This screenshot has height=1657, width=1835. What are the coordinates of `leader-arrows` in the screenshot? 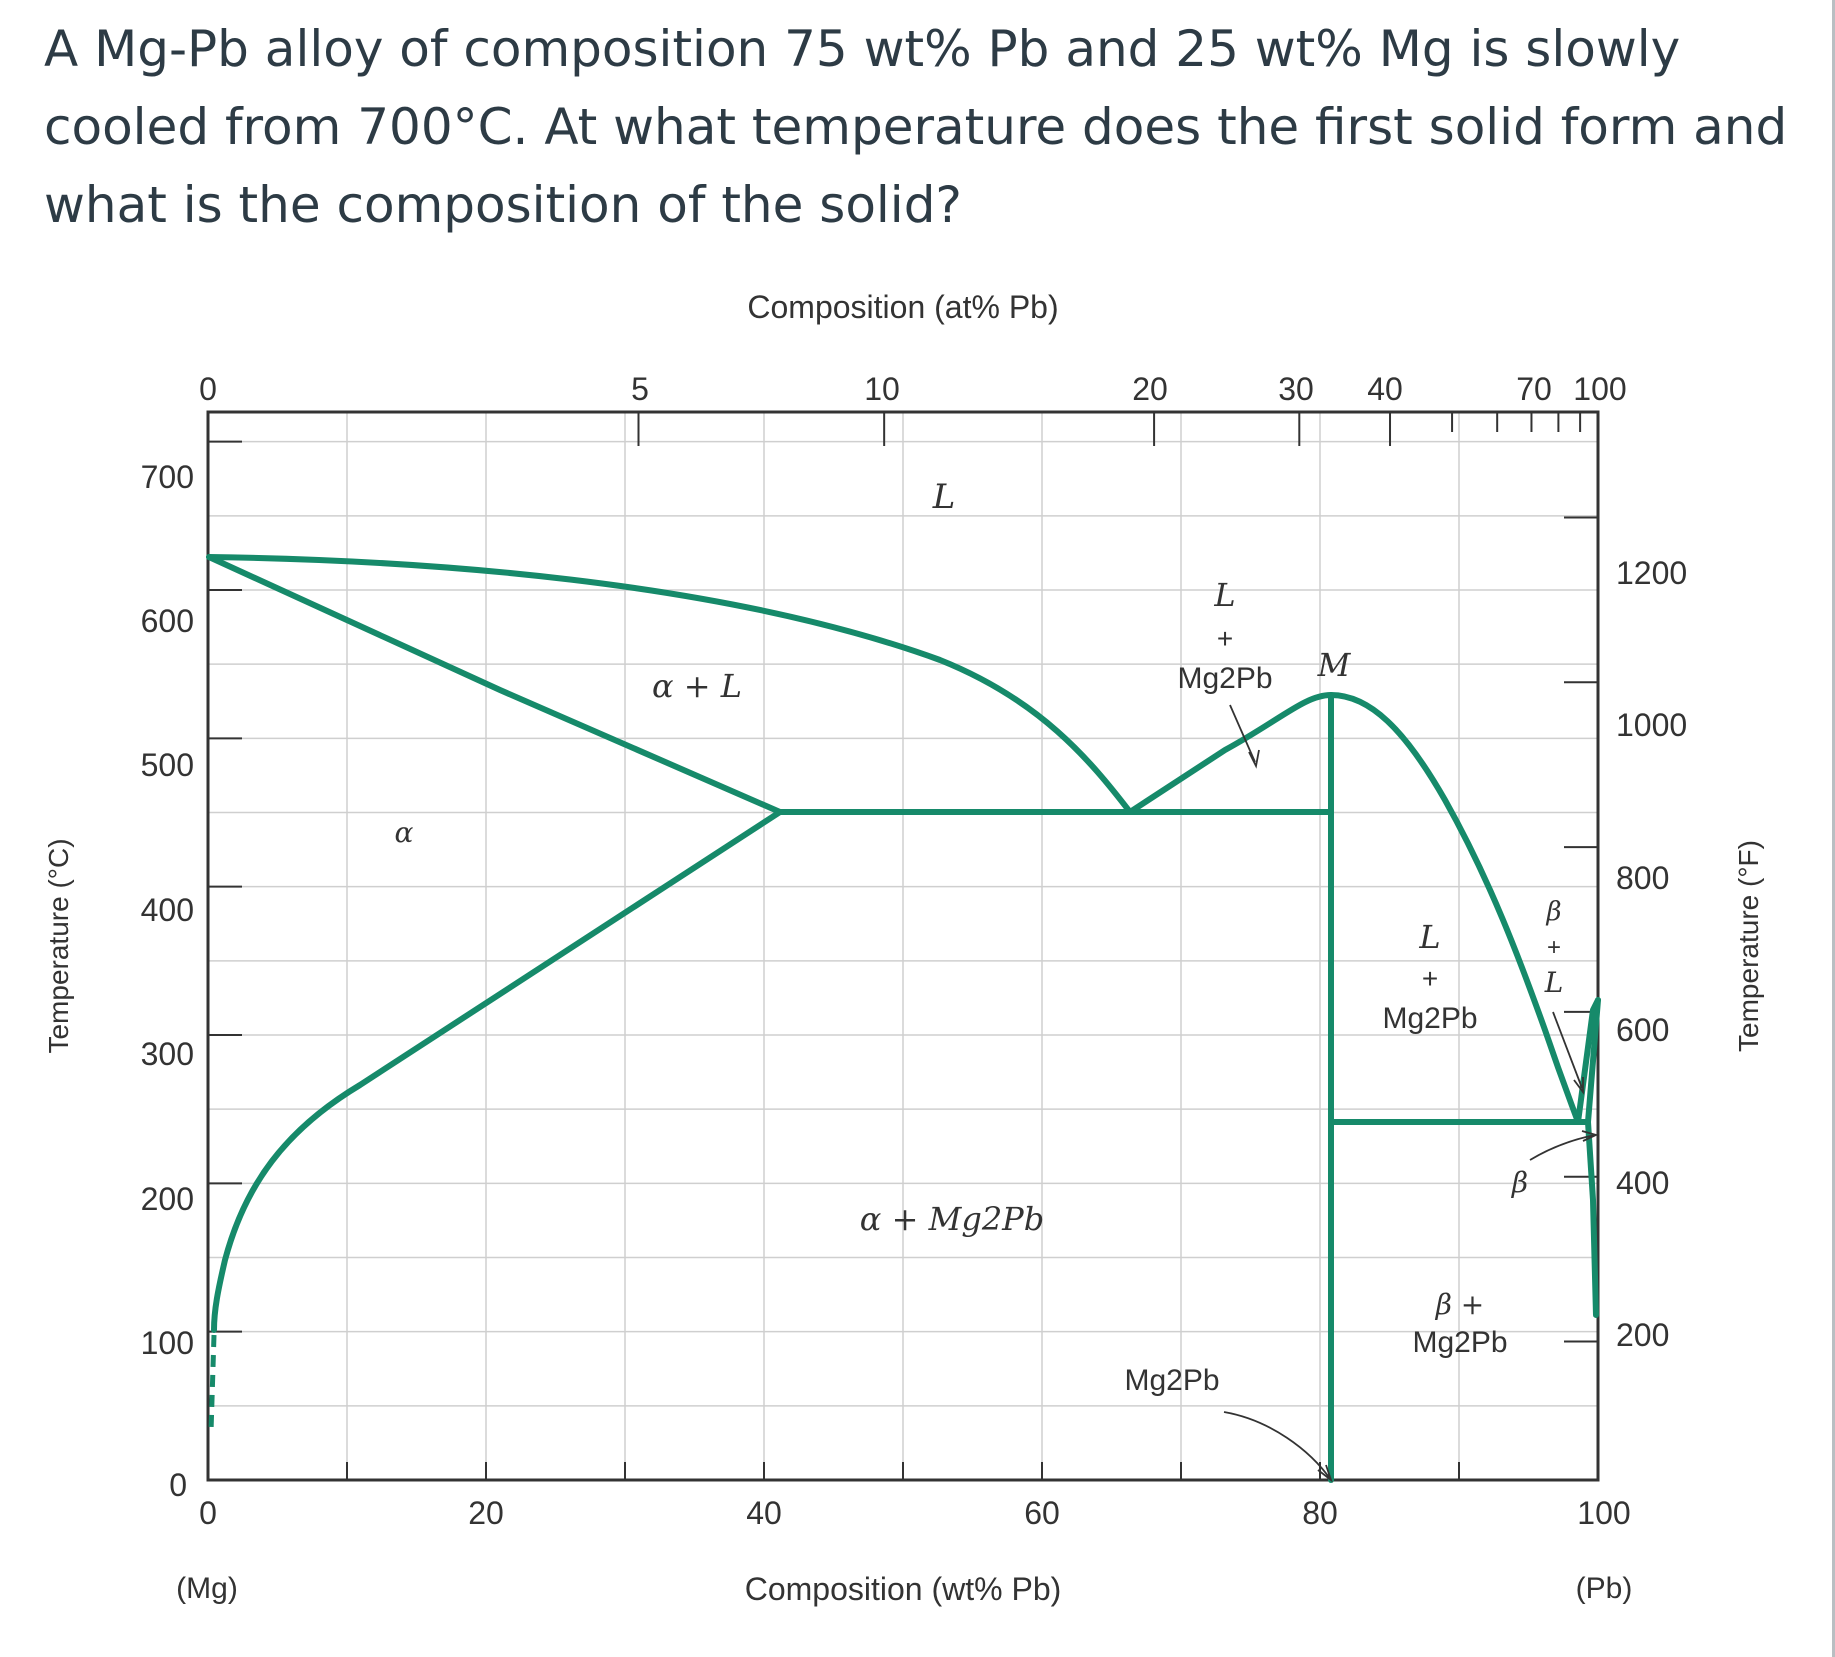 It's located at (1411, 1093).